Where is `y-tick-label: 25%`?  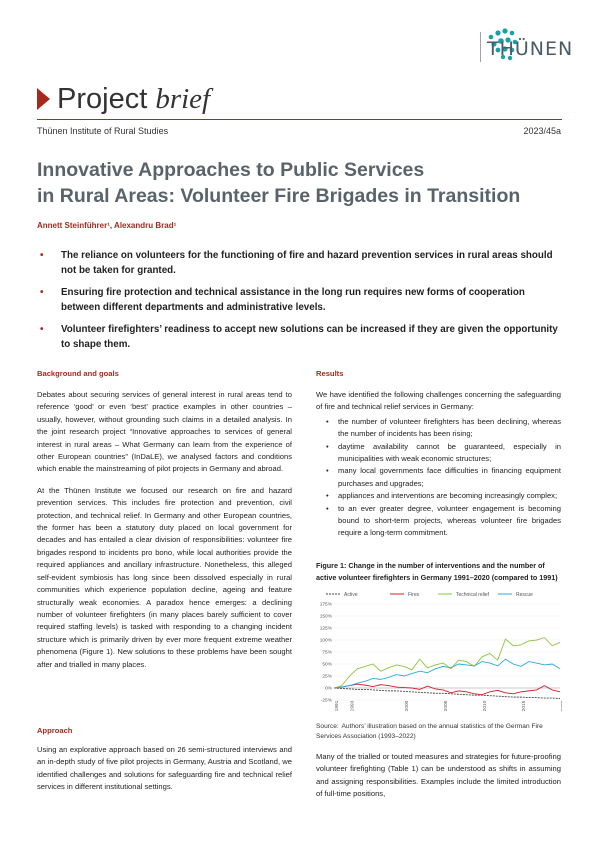 y-tick-label: 25% is located at coordinates (327, 677).